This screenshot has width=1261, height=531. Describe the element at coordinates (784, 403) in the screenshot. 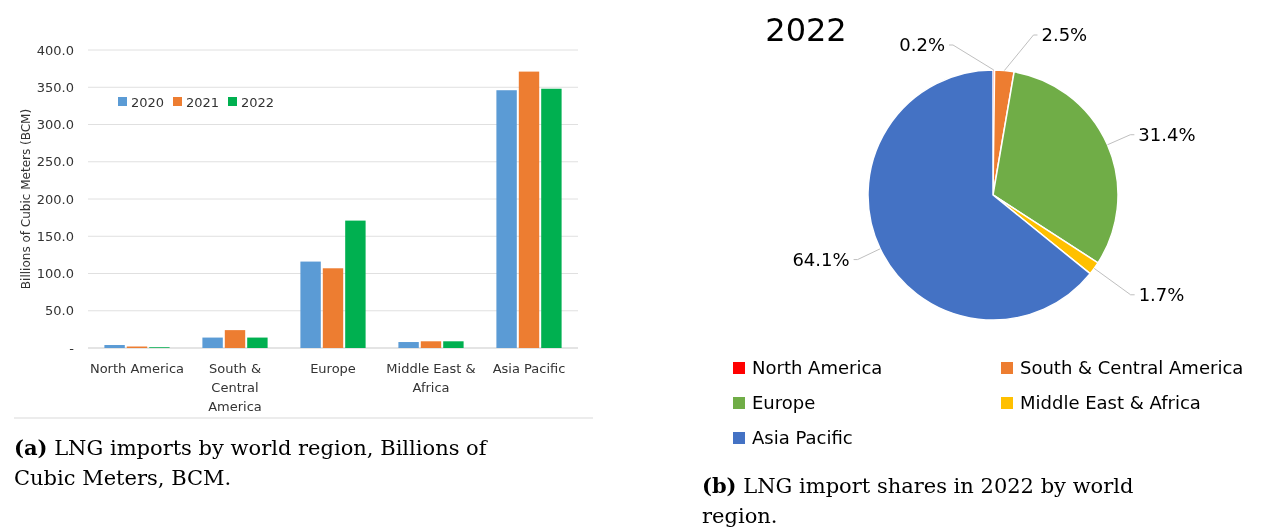

I see `legend-label: Europe` at that location.